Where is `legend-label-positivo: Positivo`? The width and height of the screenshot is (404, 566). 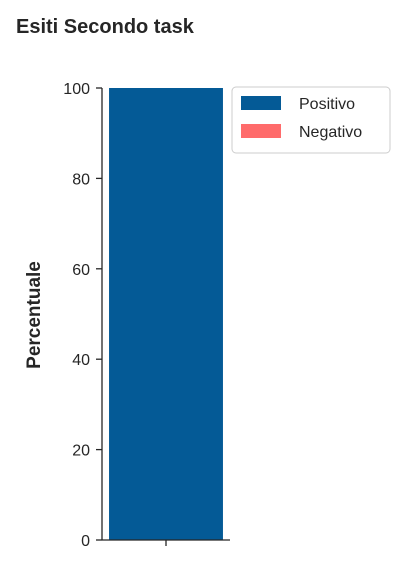
legend-label-positivo: Positivo is located at coordinates (327, 104).